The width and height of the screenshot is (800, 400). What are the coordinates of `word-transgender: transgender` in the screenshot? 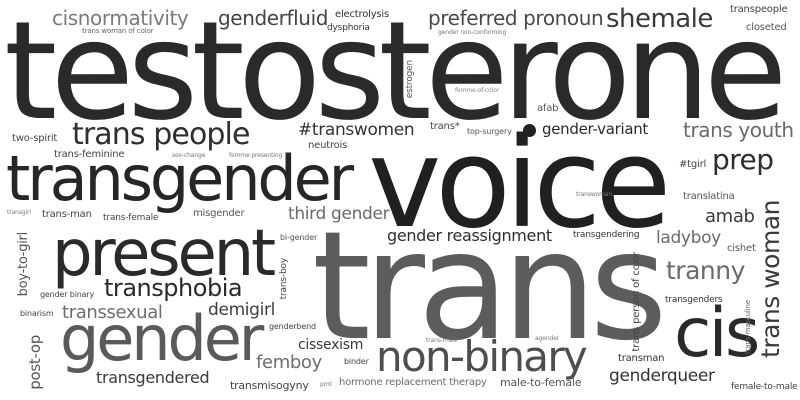 It's located at (180, 178).